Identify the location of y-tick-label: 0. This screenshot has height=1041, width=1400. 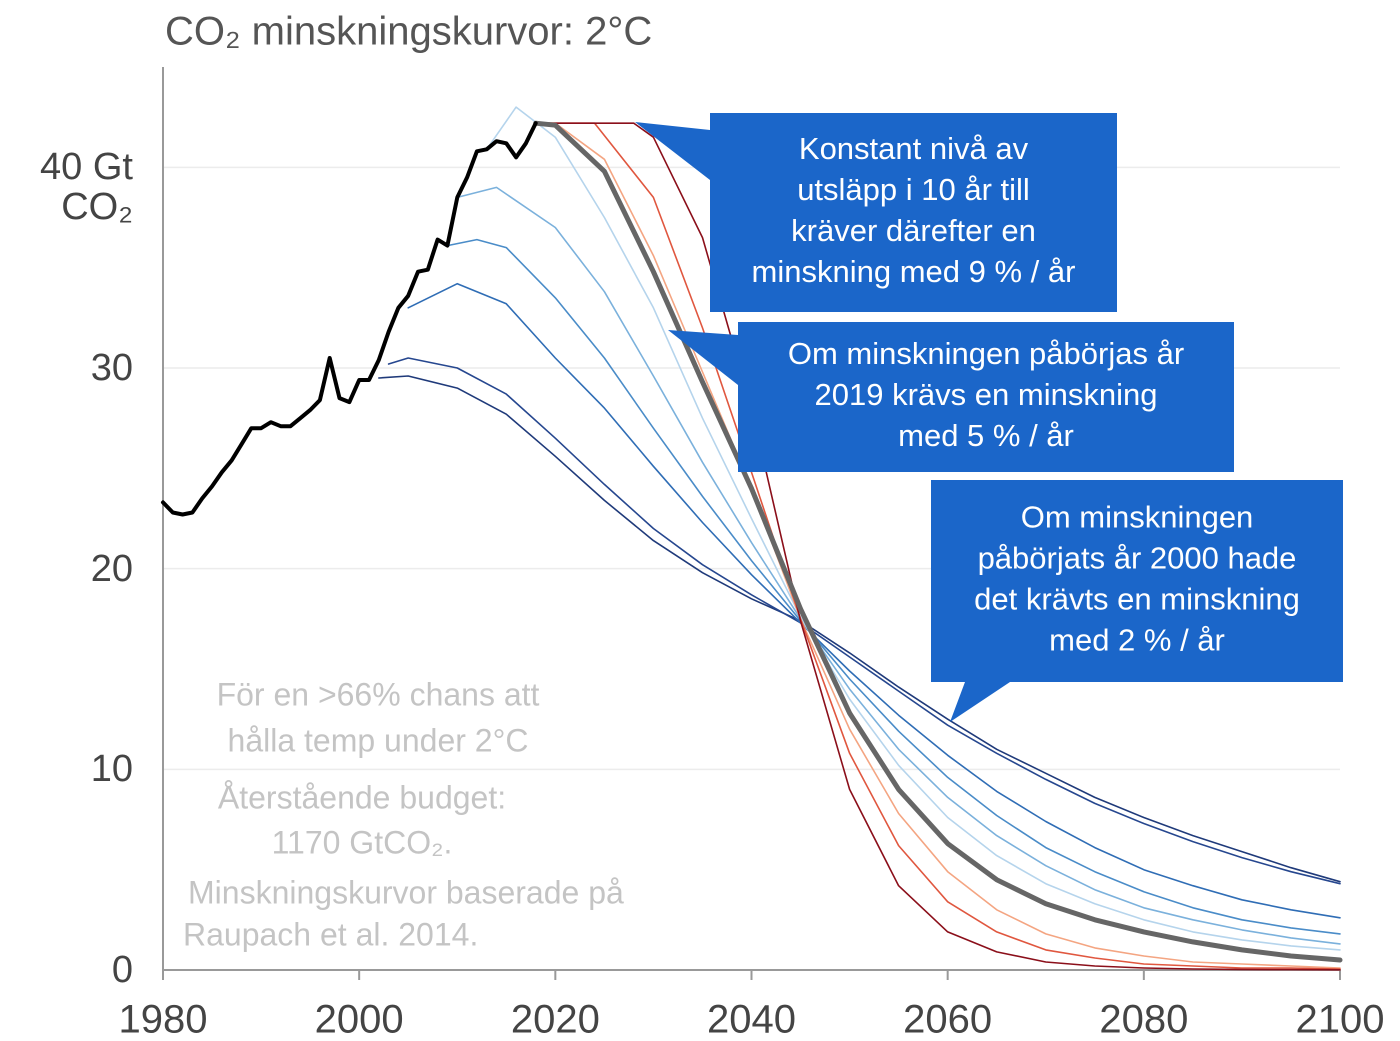
(122, 970).